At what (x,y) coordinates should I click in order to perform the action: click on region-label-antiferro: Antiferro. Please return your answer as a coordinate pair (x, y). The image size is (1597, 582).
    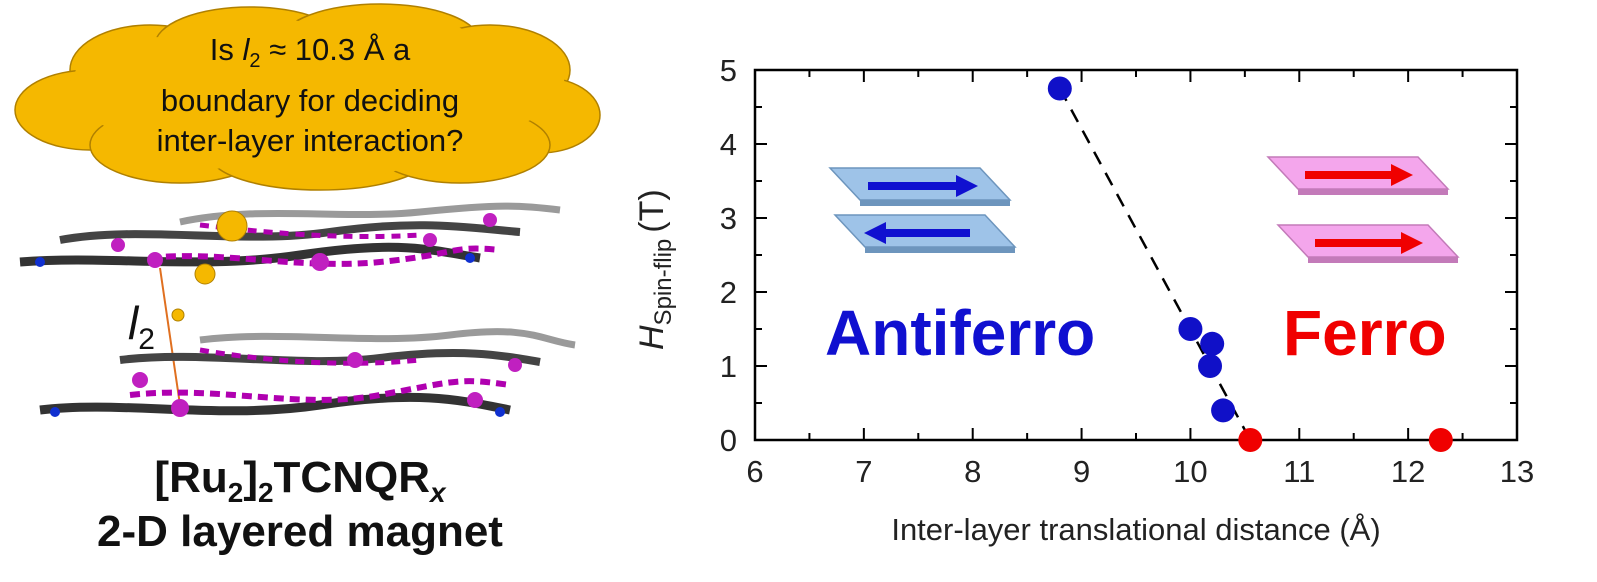
    Looking at the image, I should click on (960, 333).